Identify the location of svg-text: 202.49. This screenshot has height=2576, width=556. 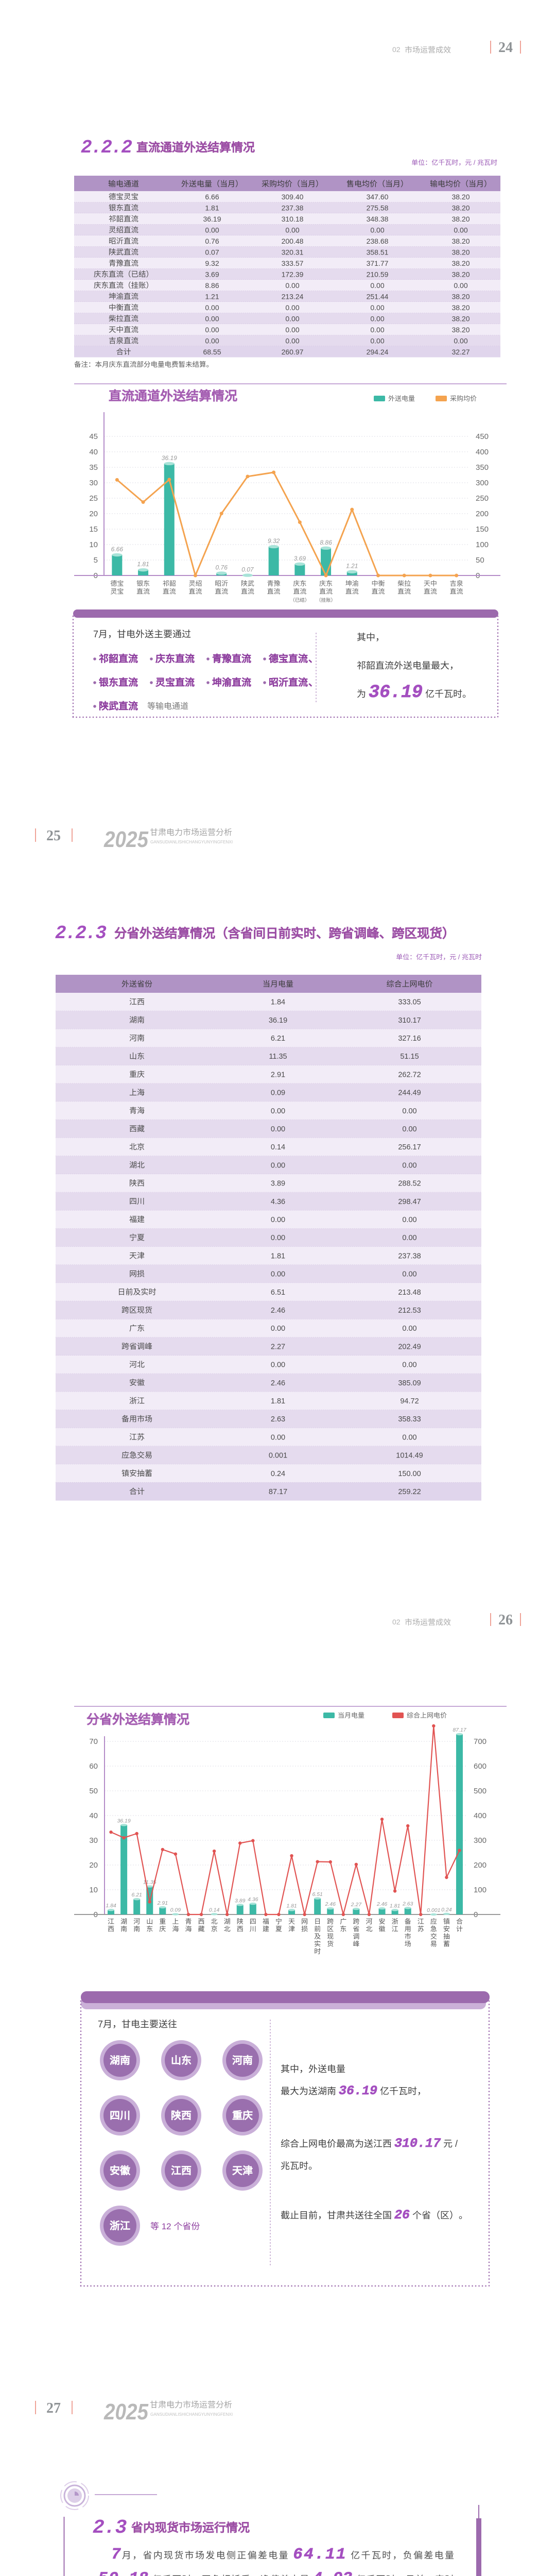
(409, 1347).